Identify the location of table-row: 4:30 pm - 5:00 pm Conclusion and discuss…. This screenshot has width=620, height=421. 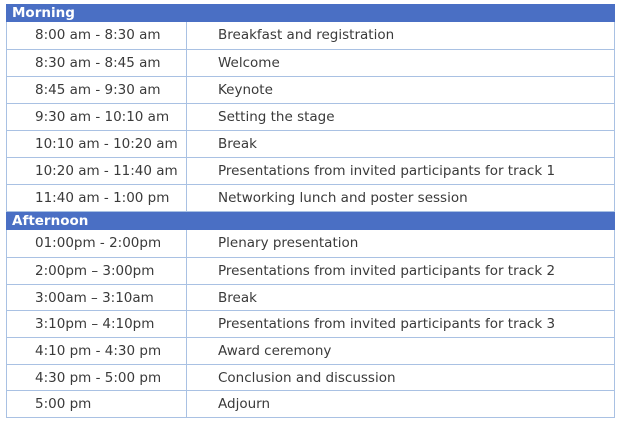
(310, 378).